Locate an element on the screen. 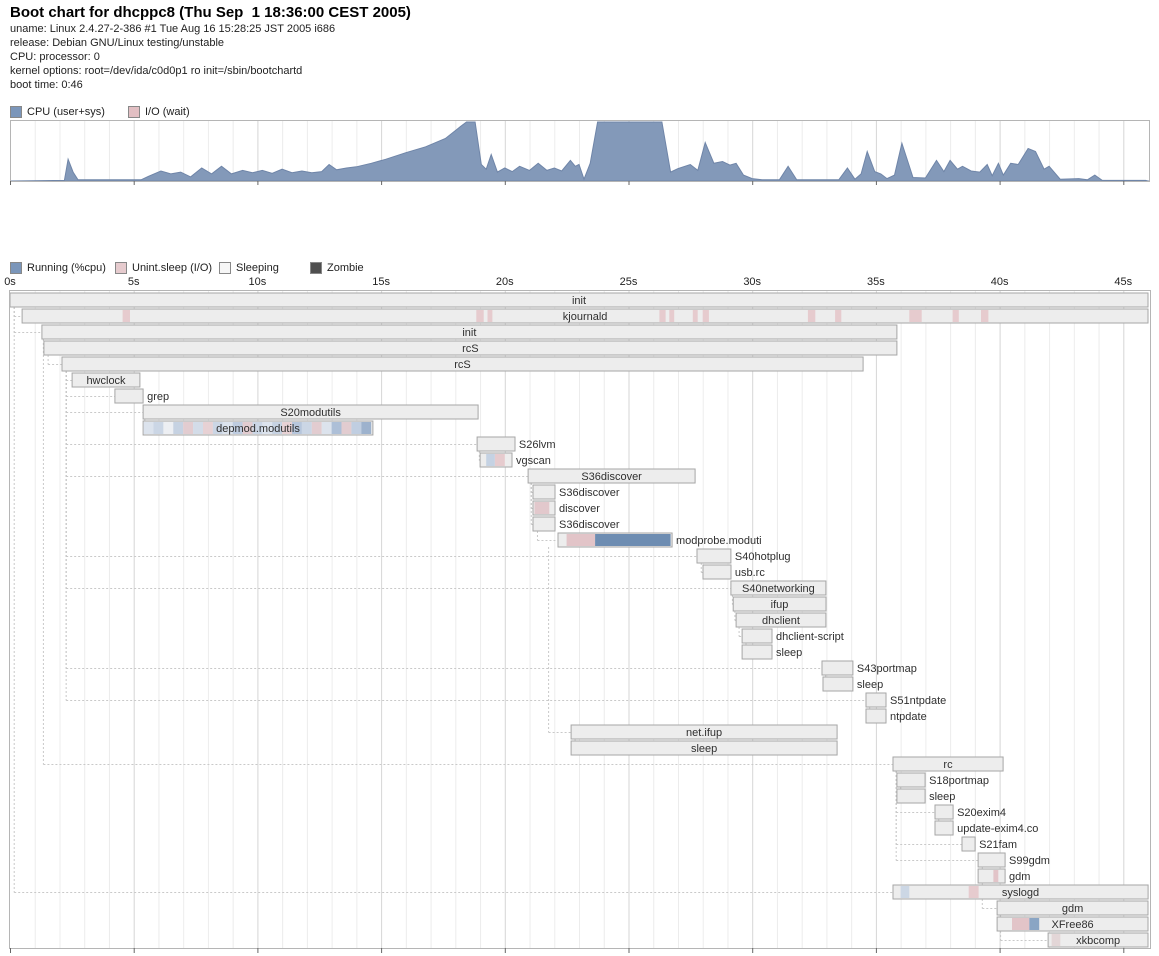 The image size is (1159, 956). process-bar-ntpdate is located at coordinates (876, 716).